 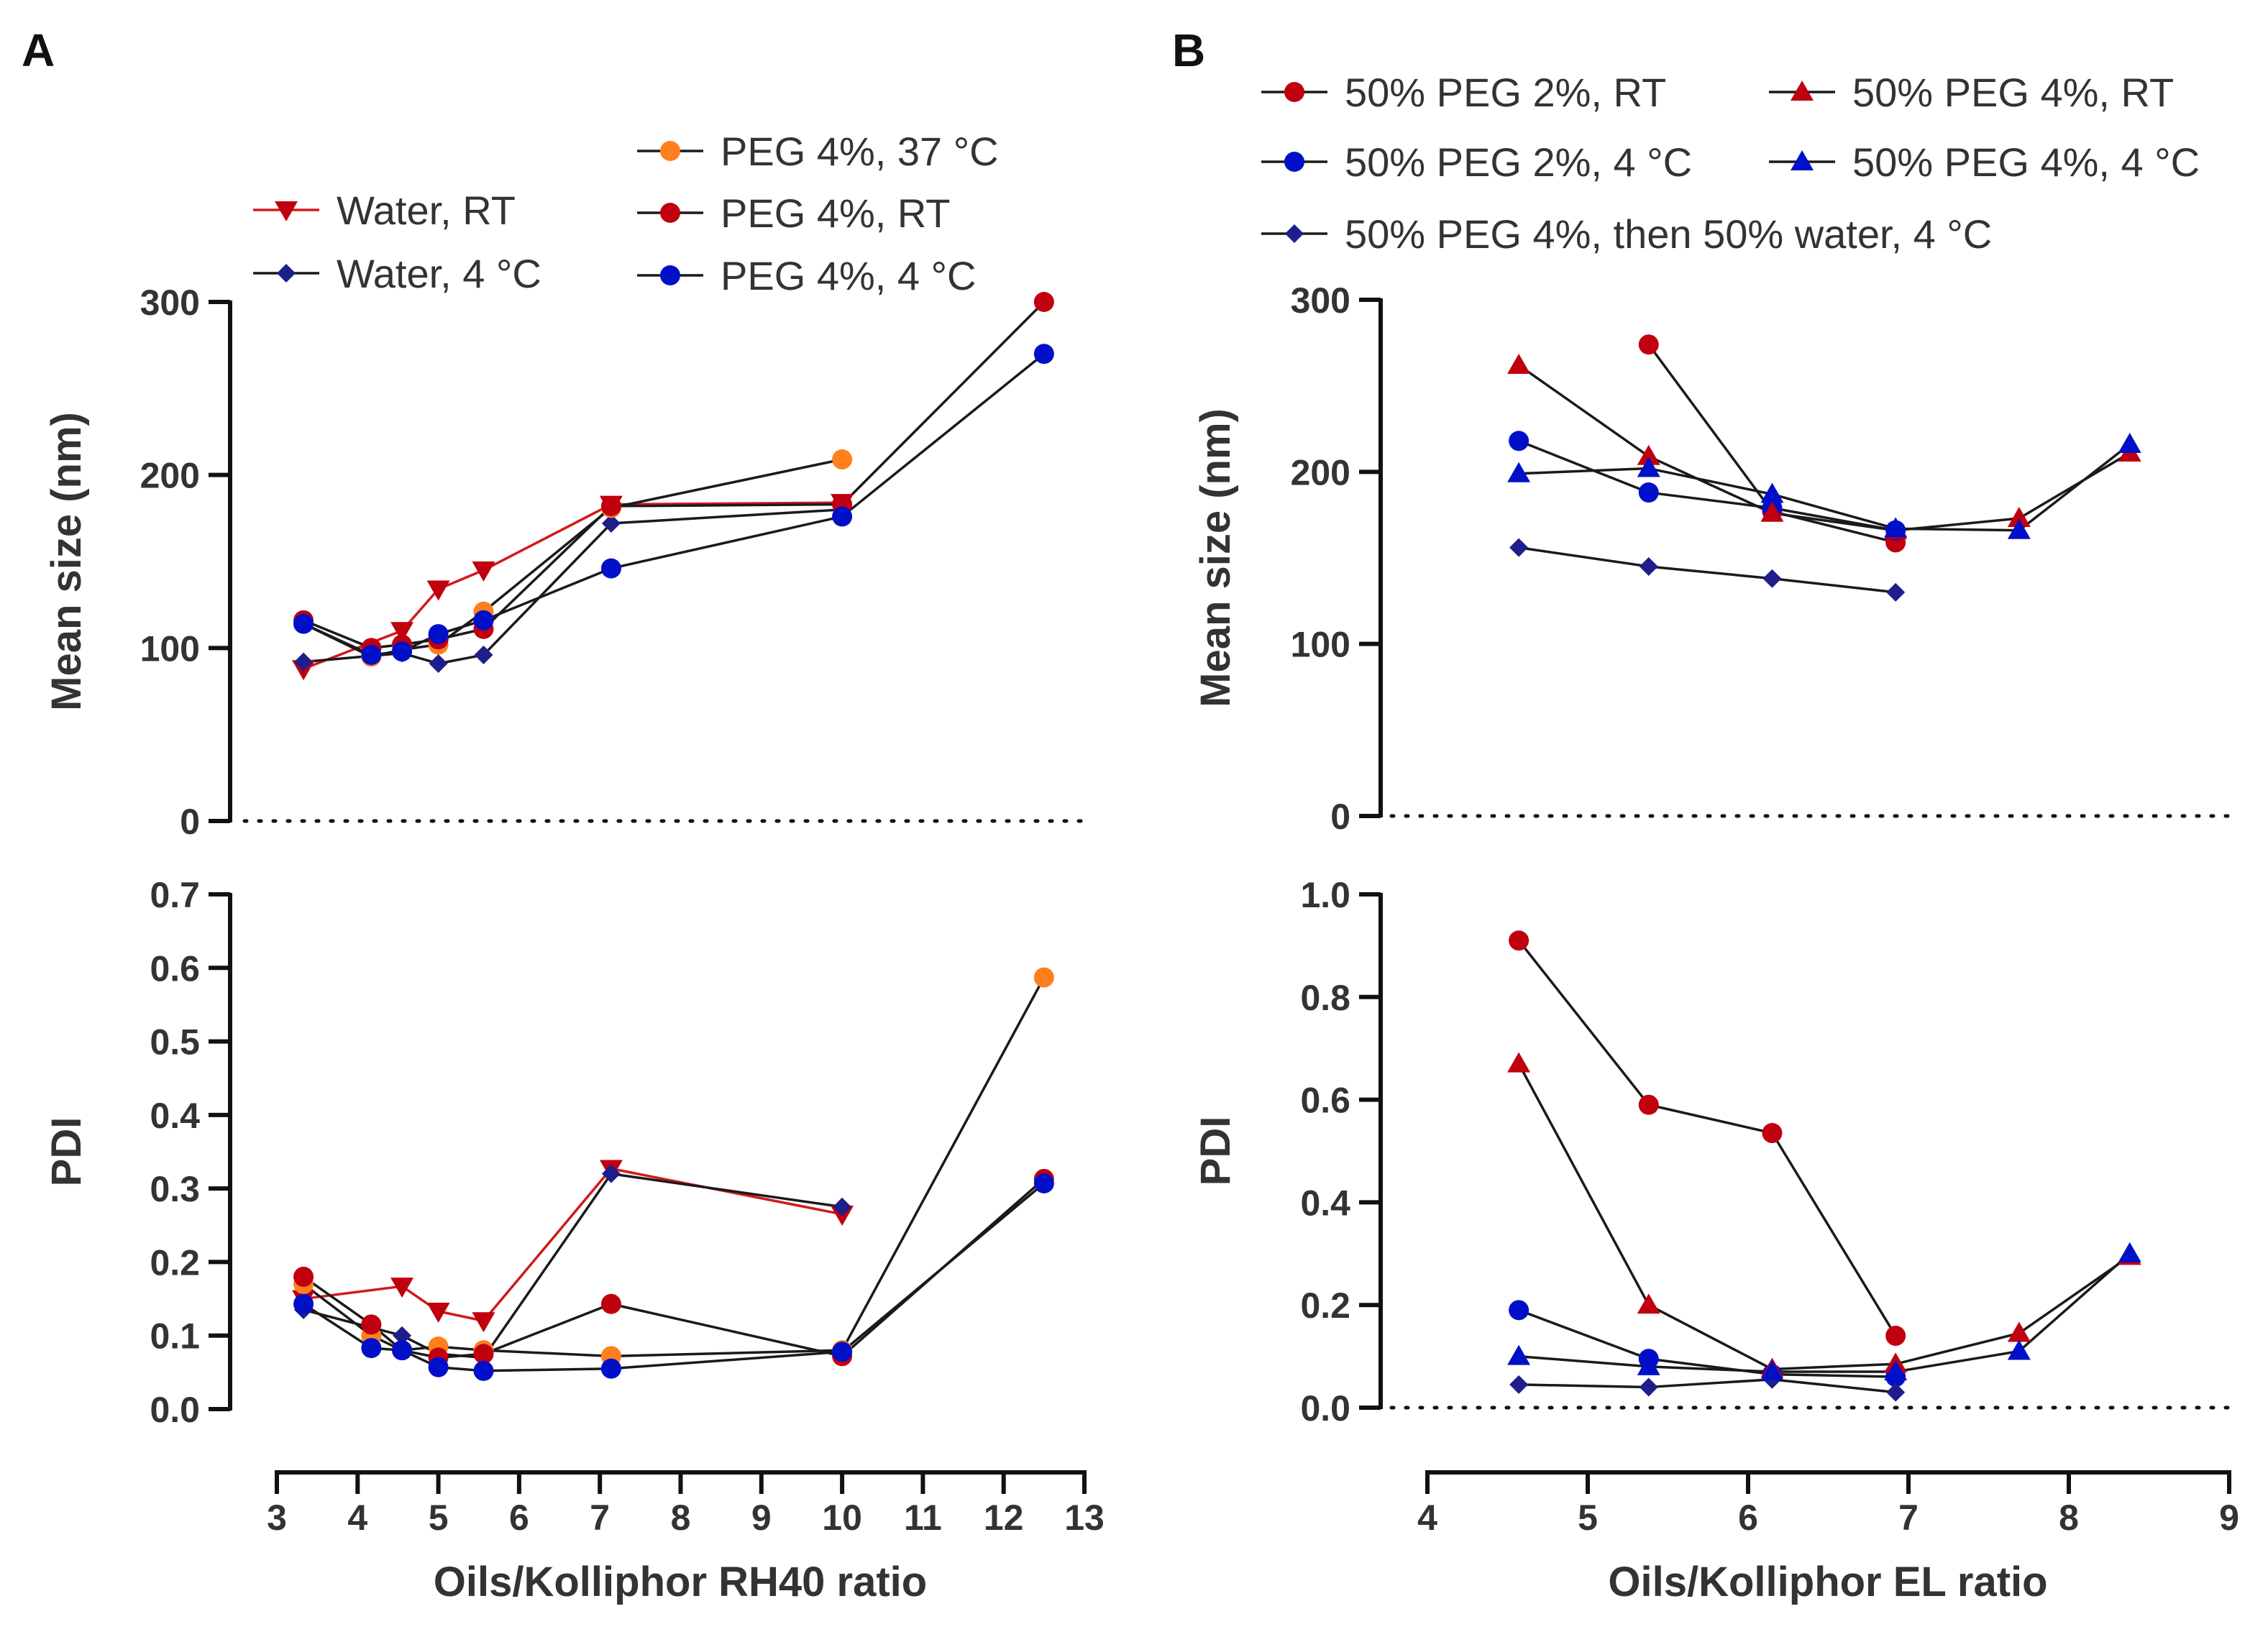 I want to click on series-line-50pct-peg-4pct-4-c, so click(x=1825, y=488).